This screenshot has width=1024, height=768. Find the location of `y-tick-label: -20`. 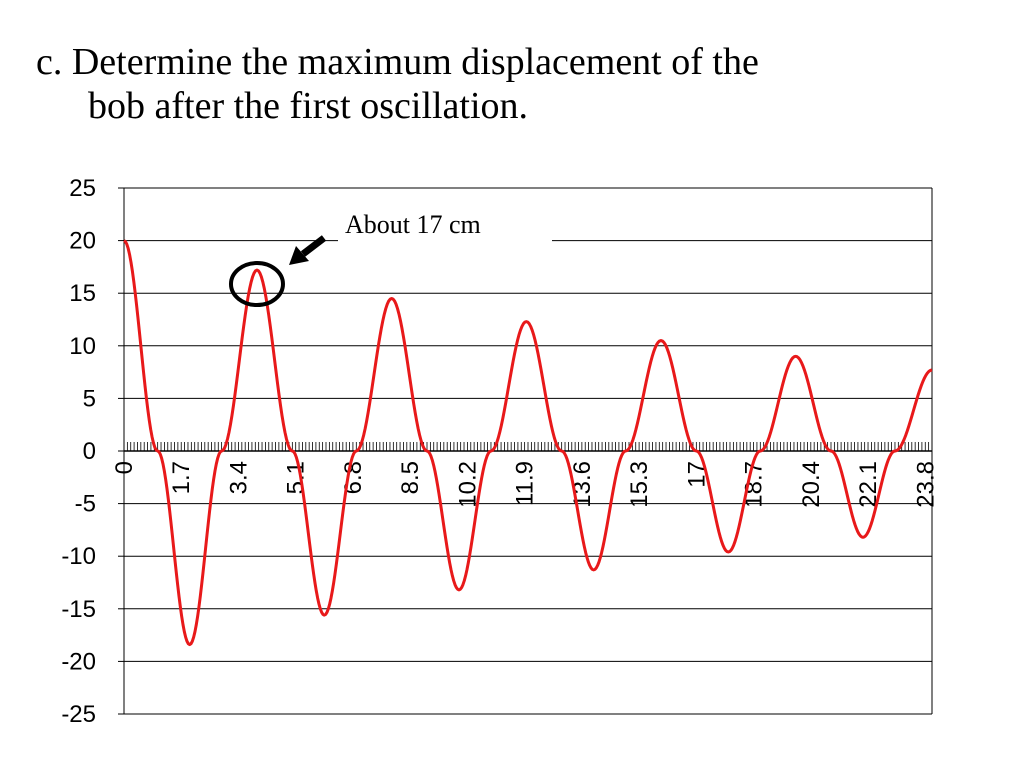

y-tick-label: -20 is located at coordinates (78, 661).